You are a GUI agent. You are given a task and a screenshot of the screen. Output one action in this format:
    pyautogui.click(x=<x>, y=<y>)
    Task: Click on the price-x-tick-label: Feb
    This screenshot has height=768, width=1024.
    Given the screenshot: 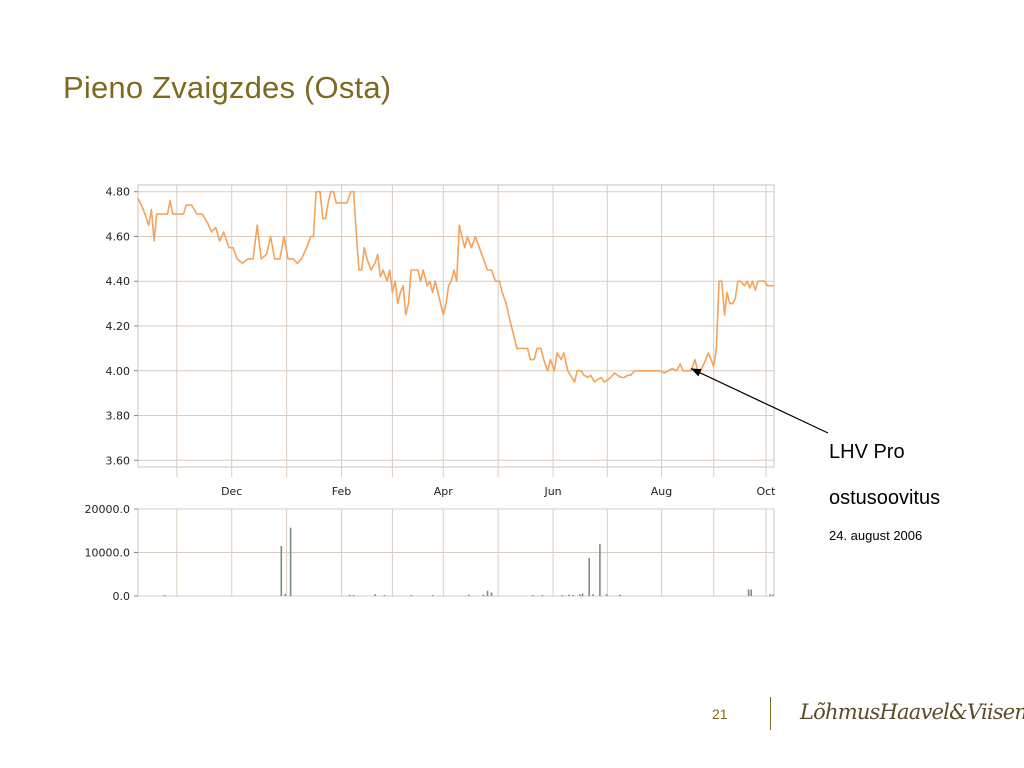 What is the action you would take?
    pyautogui.click(x=341, y=491)
    